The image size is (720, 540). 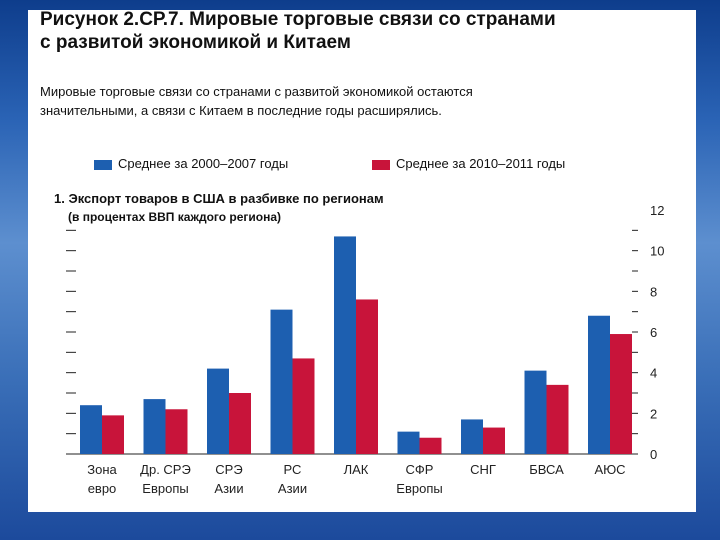 What do you see at coordinates (293, 469) in the screenshot?
I see `x-category-label: РС` at bounding box center [293, 469].